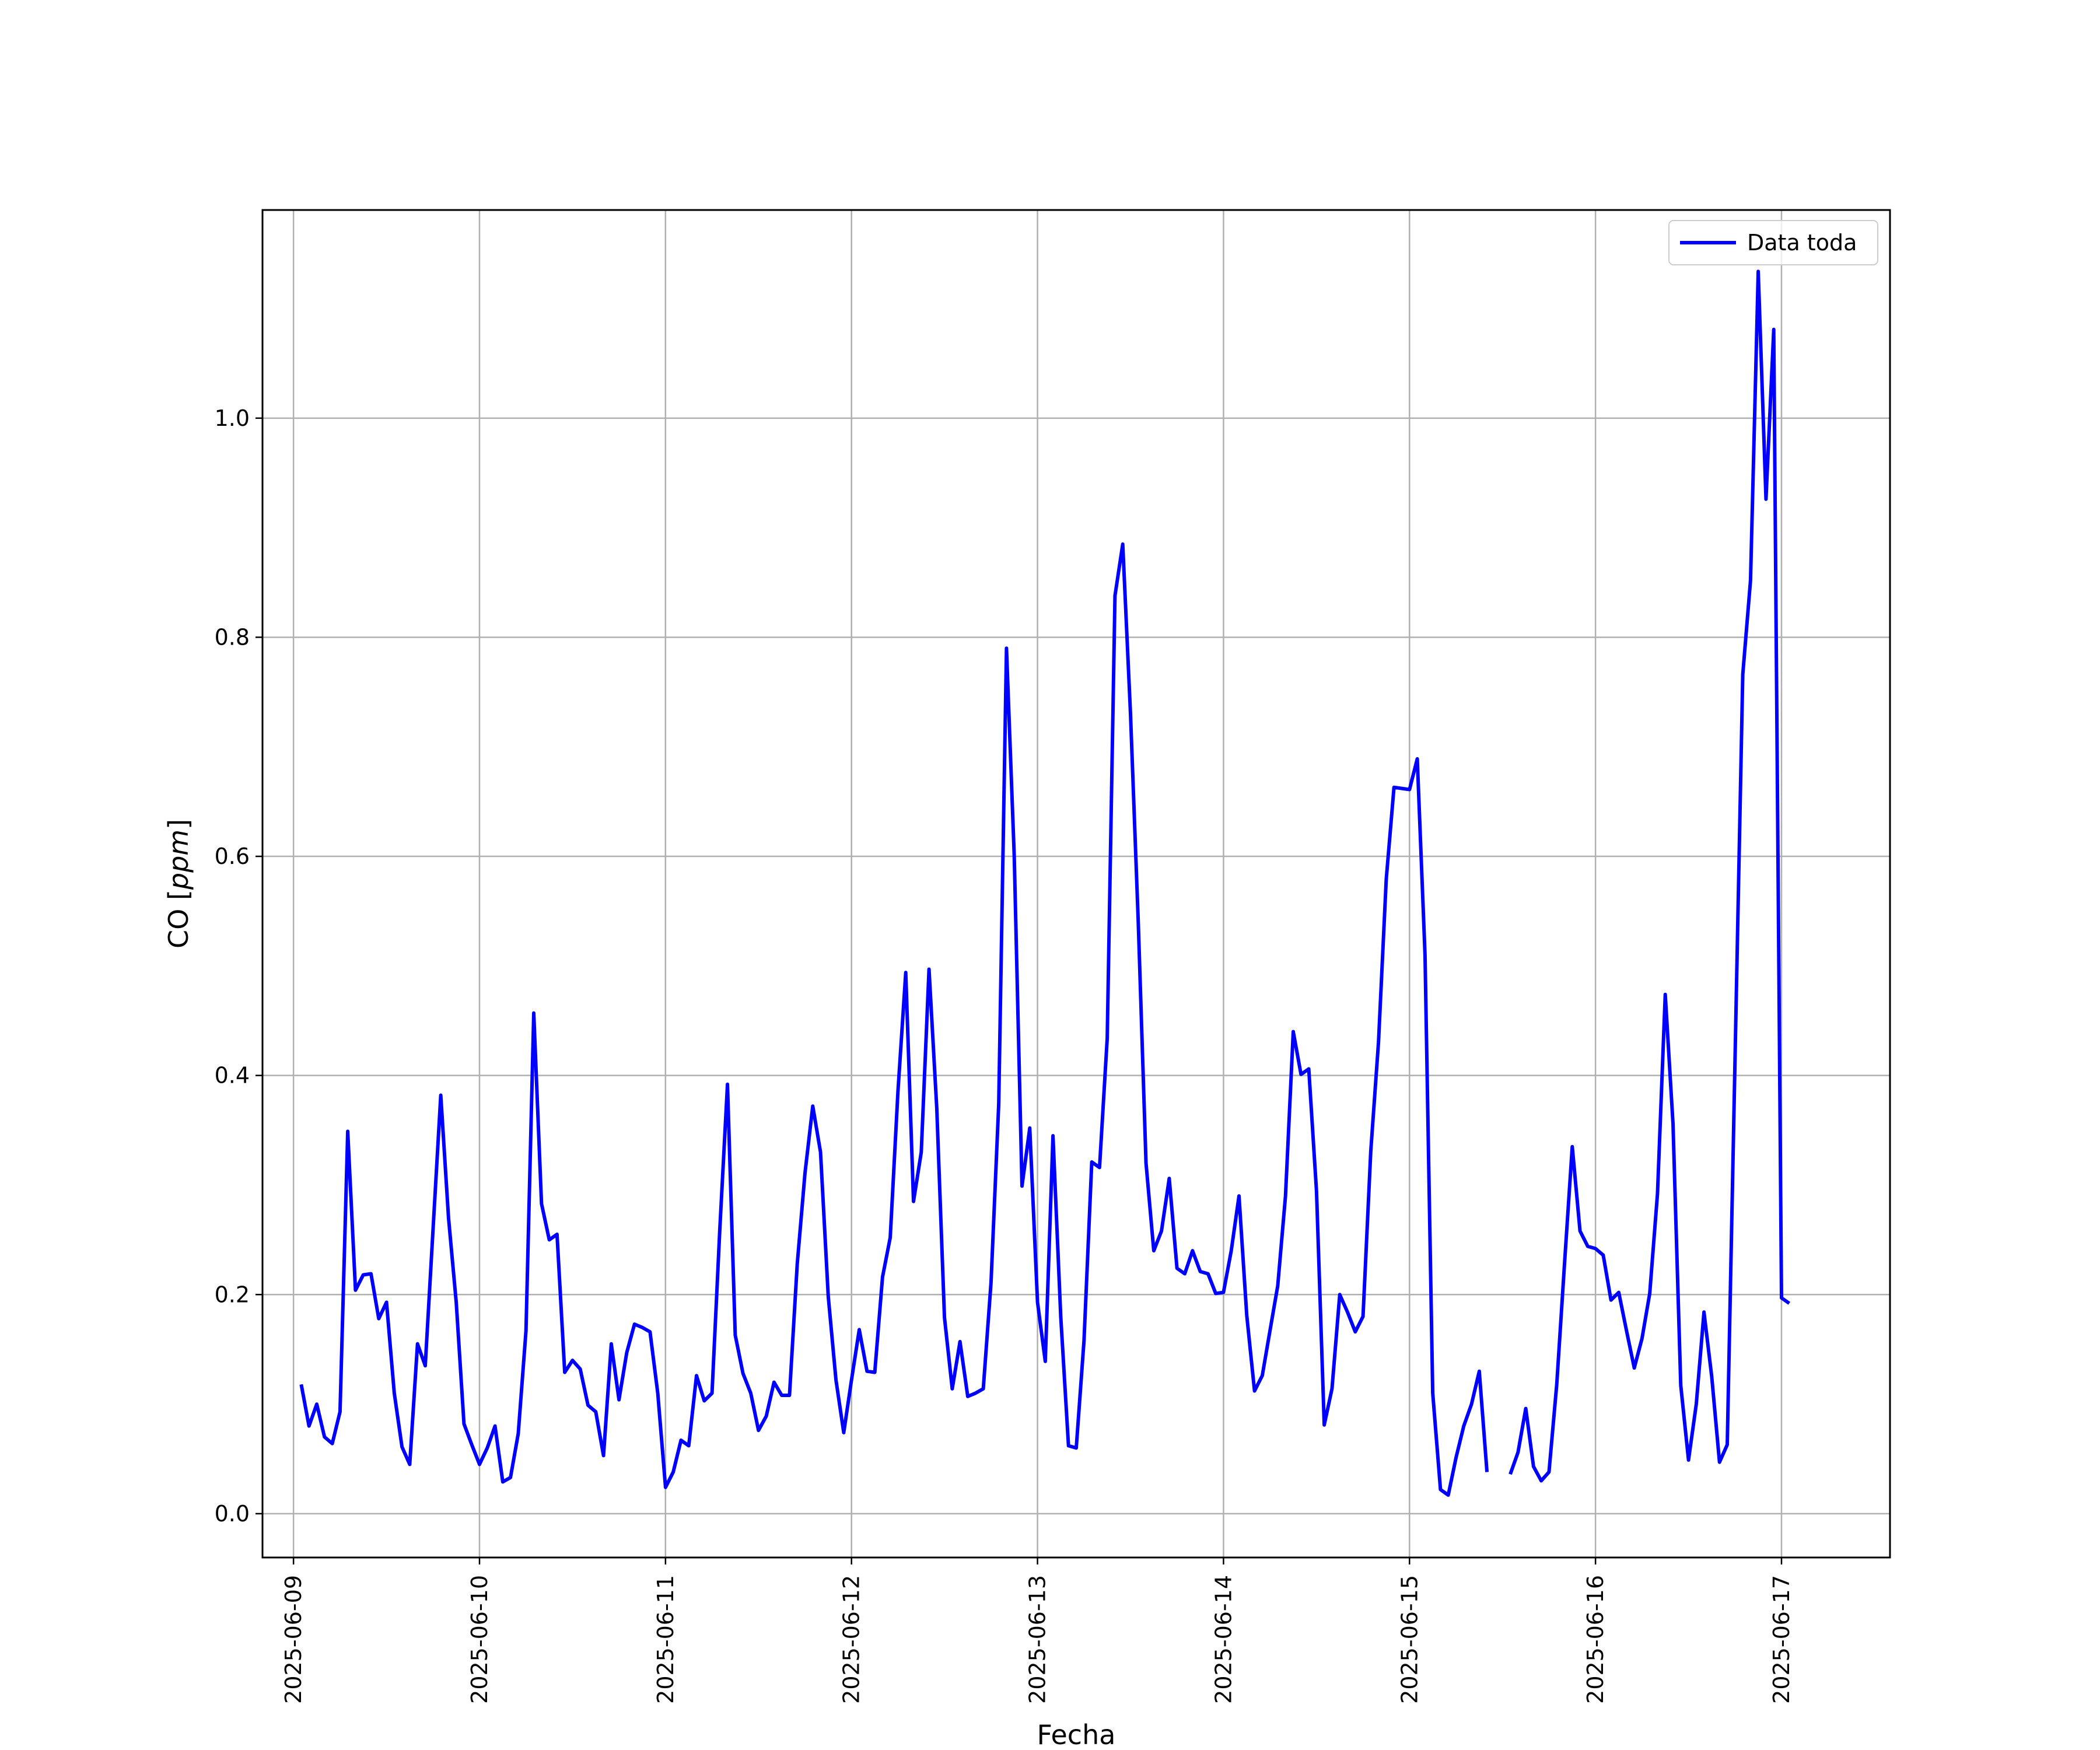 This screenshot has height=1750, width=2100. What do you see at coordinates (480, 1639) in the screenshot?
I see `x-tick-label: 2025-06-10` at bounding box center [480, 1639].